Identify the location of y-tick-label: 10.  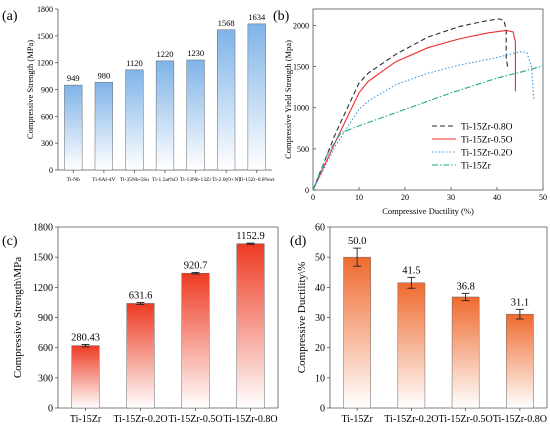
(320, 378).